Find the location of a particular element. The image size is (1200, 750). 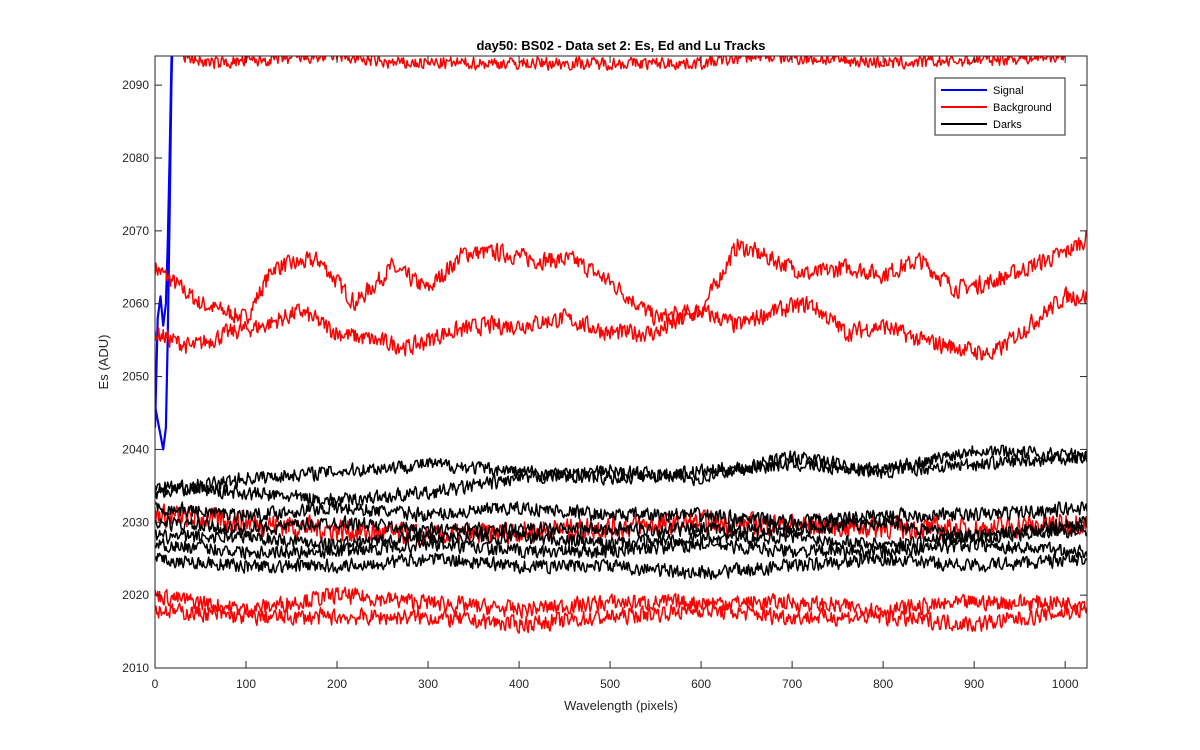

x-axis-label: Wavelength (pixels) is located at coordinates (621, 705).